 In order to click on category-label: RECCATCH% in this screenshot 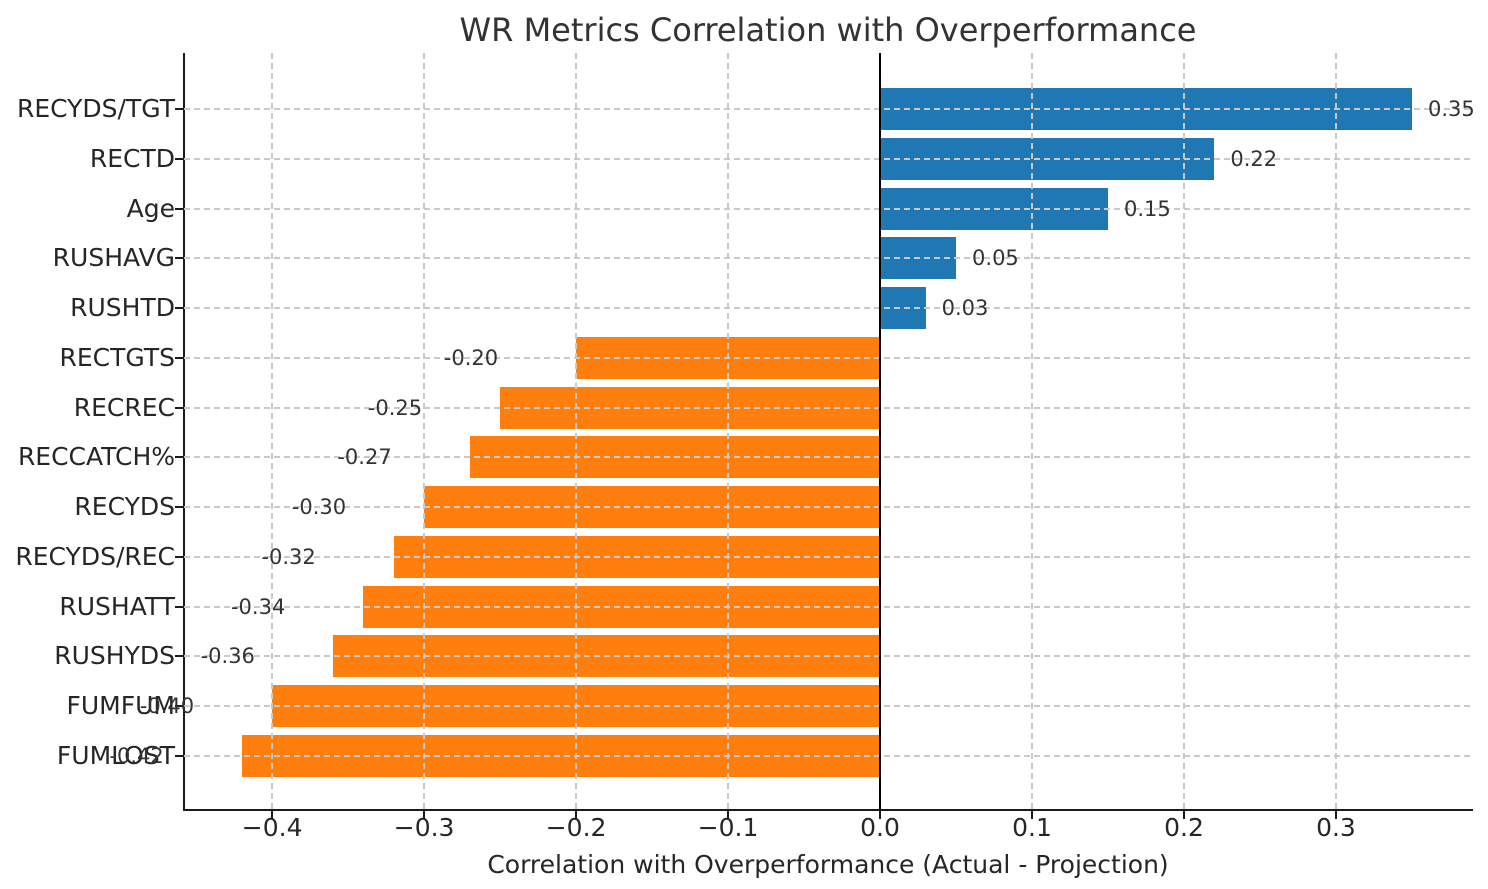, I will do `click(96, 457)`.